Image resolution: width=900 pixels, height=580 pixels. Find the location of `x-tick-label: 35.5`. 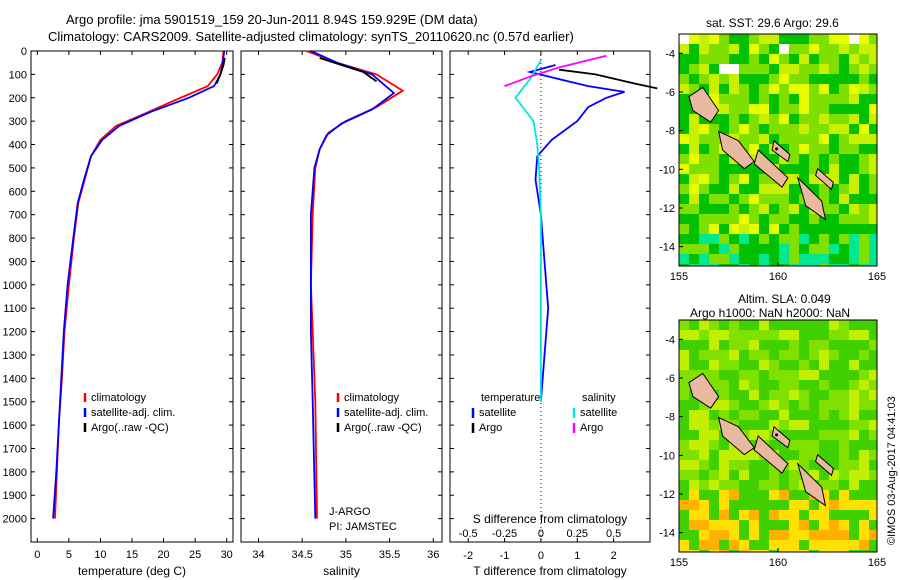

x-tick-label: 35.5 is located at coordinates (389, 555).